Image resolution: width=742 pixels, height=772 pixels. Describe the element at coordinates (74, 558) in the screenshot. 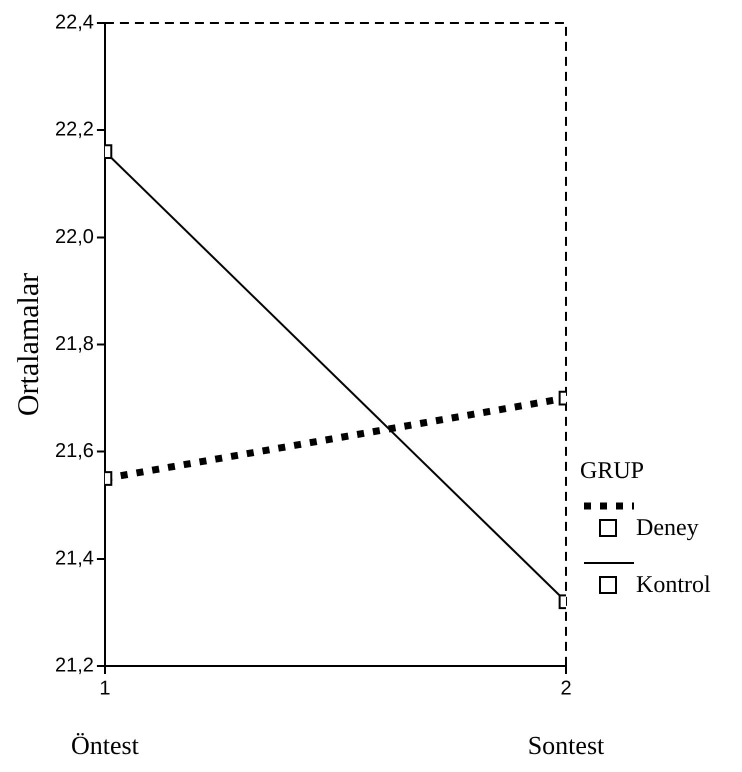

I see `y-tick-label: 21,4` at that location.